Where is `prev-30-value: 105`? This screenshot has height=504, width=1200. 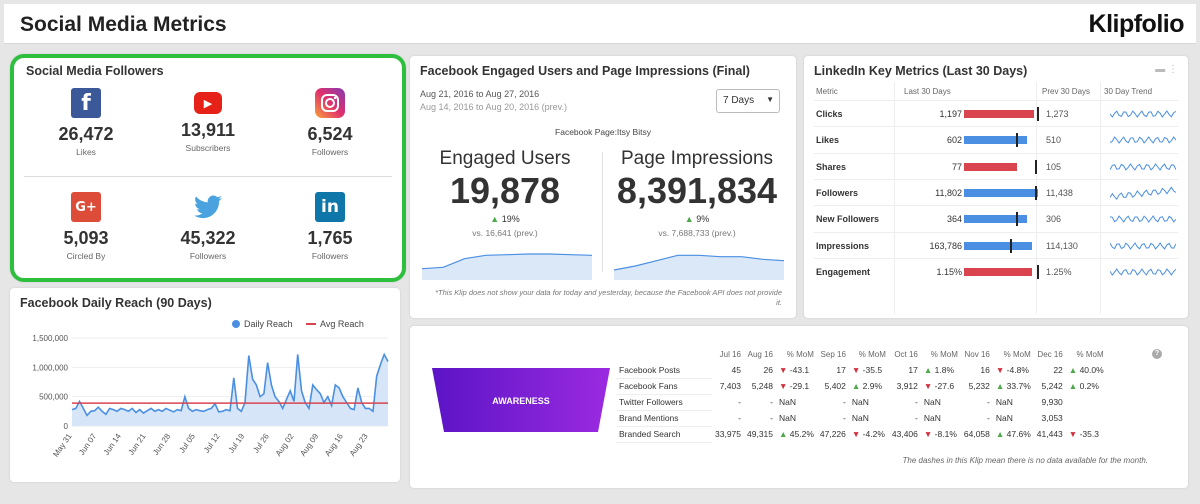
prev-30-value: 105 is located at coordinates (1054, 166).